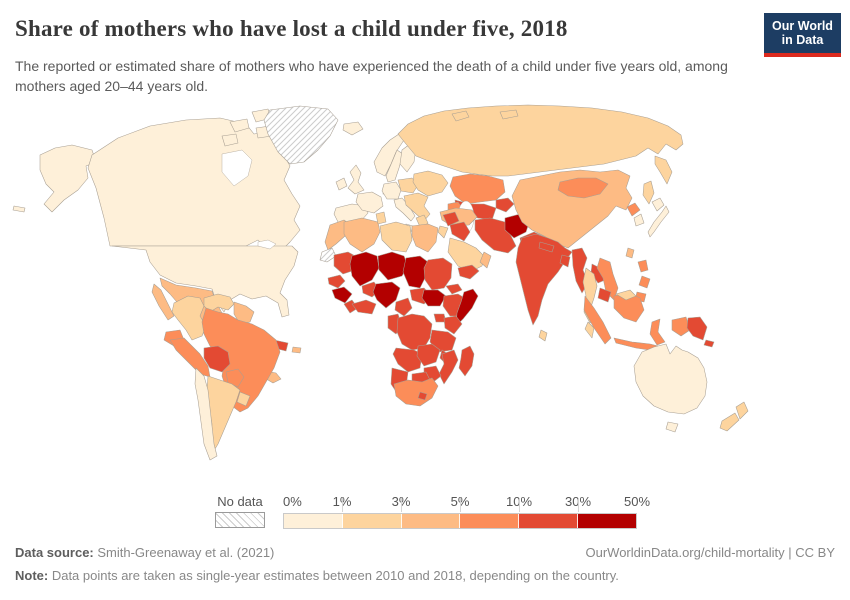 This screenshot has width=850, height=600. Describe the element at coordinates (434, 298) in the screenshot. I see `country-south-sudan` at that location.